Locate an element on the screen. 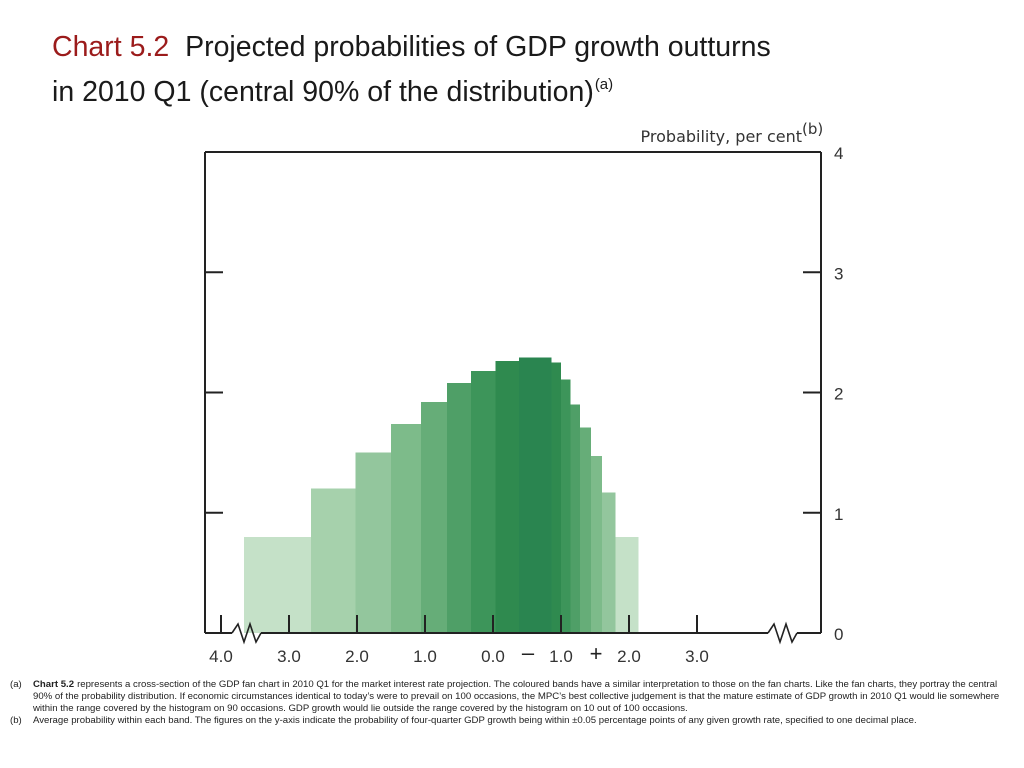 Image resolution: width=1024 pixels, height=768 pixels. axis-break-right-icon is located at coordinates (782, 633).